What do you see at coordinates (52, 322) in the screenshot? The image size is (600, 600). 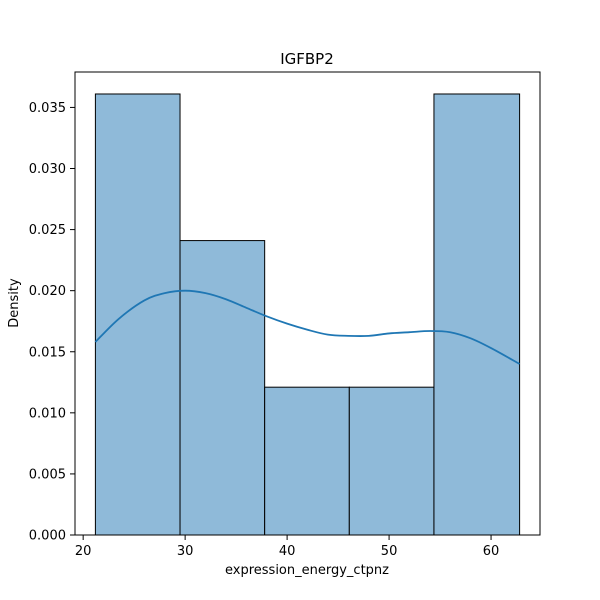 I see `y-axis-ticks: 0.000 0.005 0.010 0.015 0.020 0.025 0.030 0.035` at bounding box center [52, 322].